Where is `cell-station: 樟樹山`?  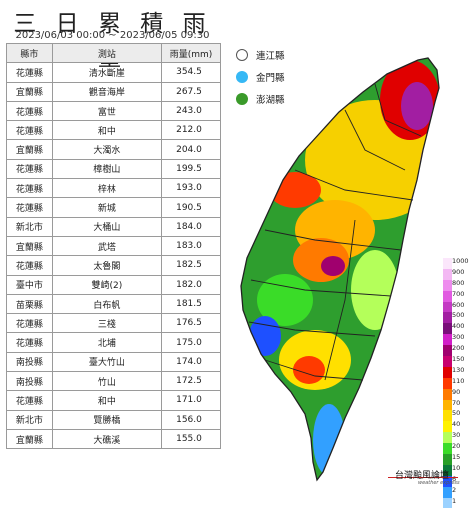
cell-station: 樟樹山 is located at coordinates (107, 169).